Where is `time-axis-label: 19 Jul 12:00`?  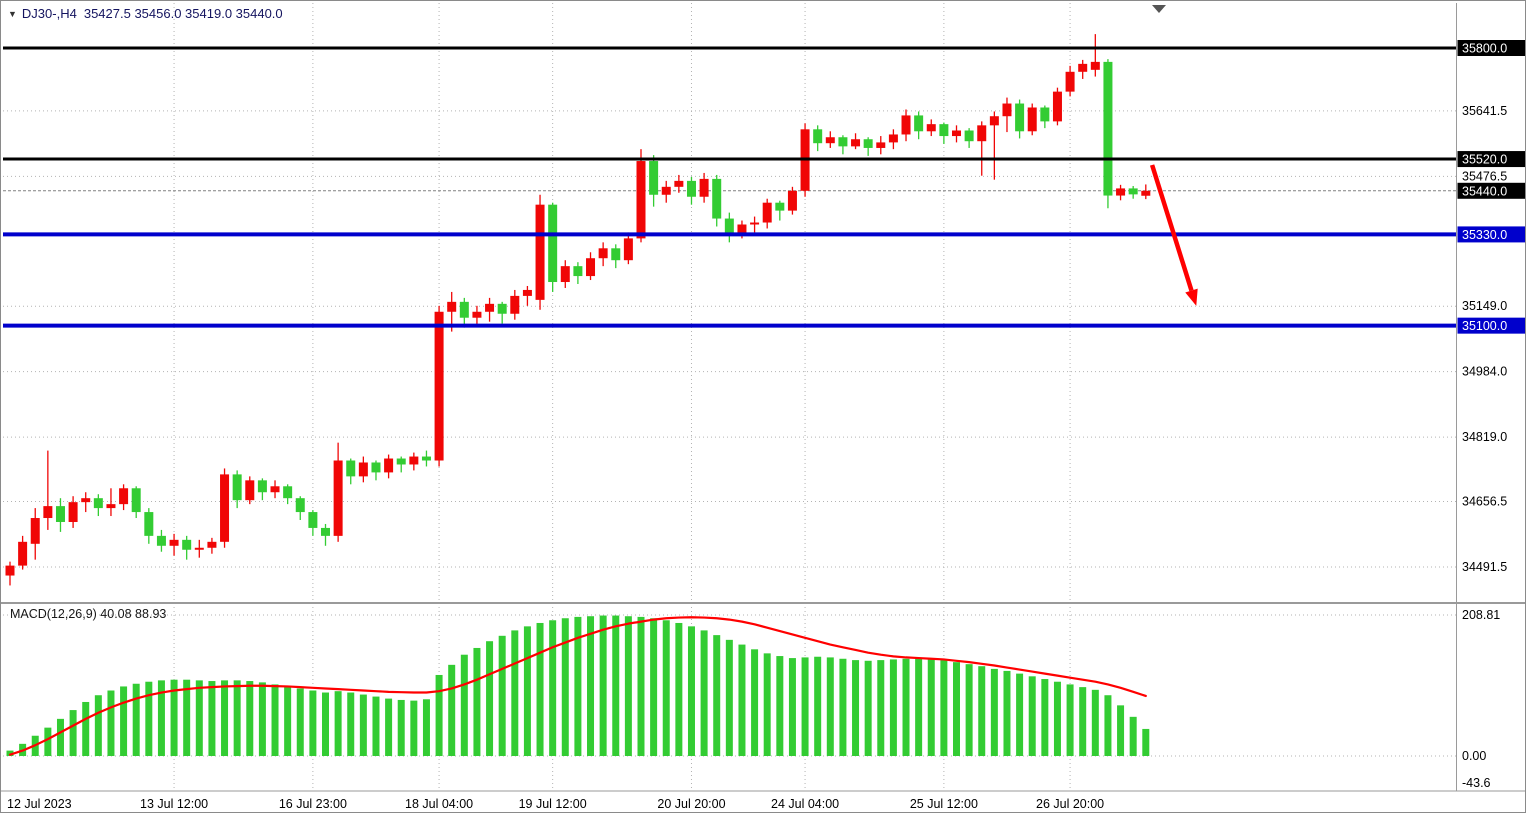
time-axis-label: 19 Jul 12:00 is located at coordinates (553, 804).